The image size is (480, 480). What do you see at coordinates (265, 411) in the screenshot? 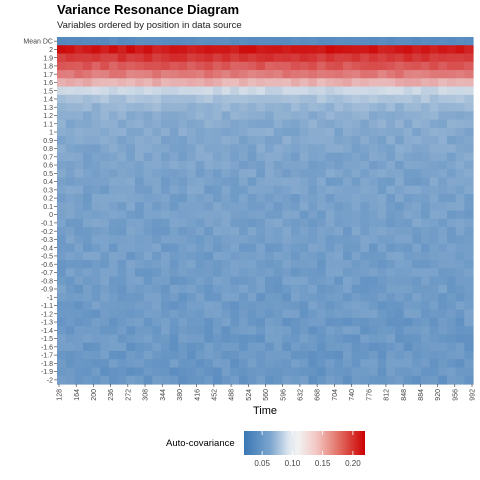
I see `x-axis-label: Time` at bounding box center [265, 411].